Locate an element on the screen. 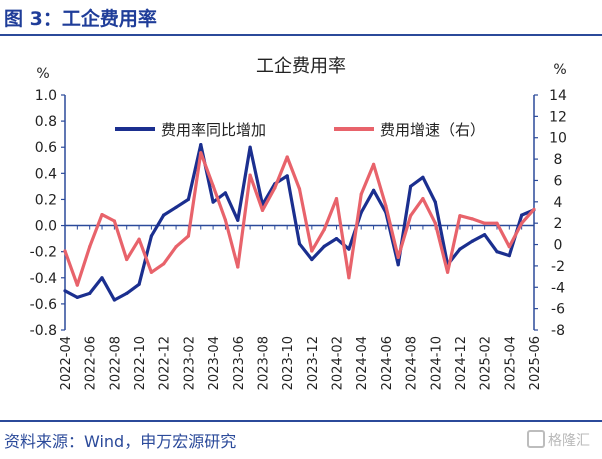 This screenshot has width=602, height=459. legend-label-2: 费用增速（右） is located at coordinates (432, 130).